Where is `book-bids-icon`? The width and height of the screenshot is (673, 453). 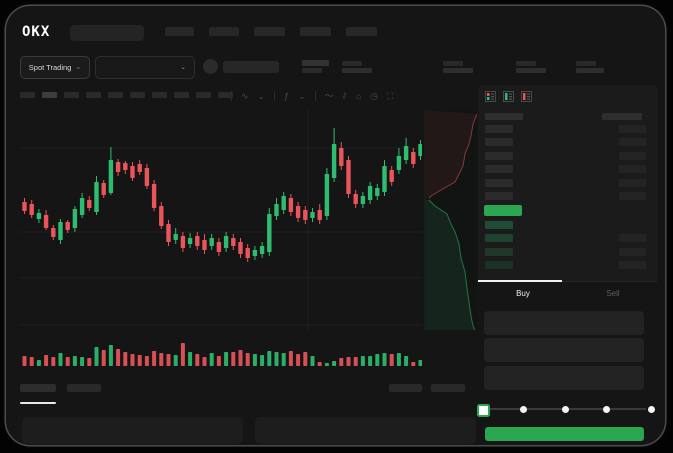
book-bids-icon is located at coordinates (508, 96).